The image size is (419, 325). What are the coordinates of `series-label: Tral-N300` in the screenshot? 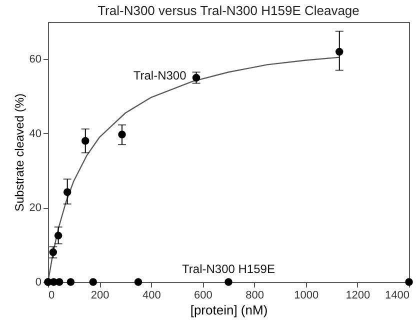 It's located at (160, 75).